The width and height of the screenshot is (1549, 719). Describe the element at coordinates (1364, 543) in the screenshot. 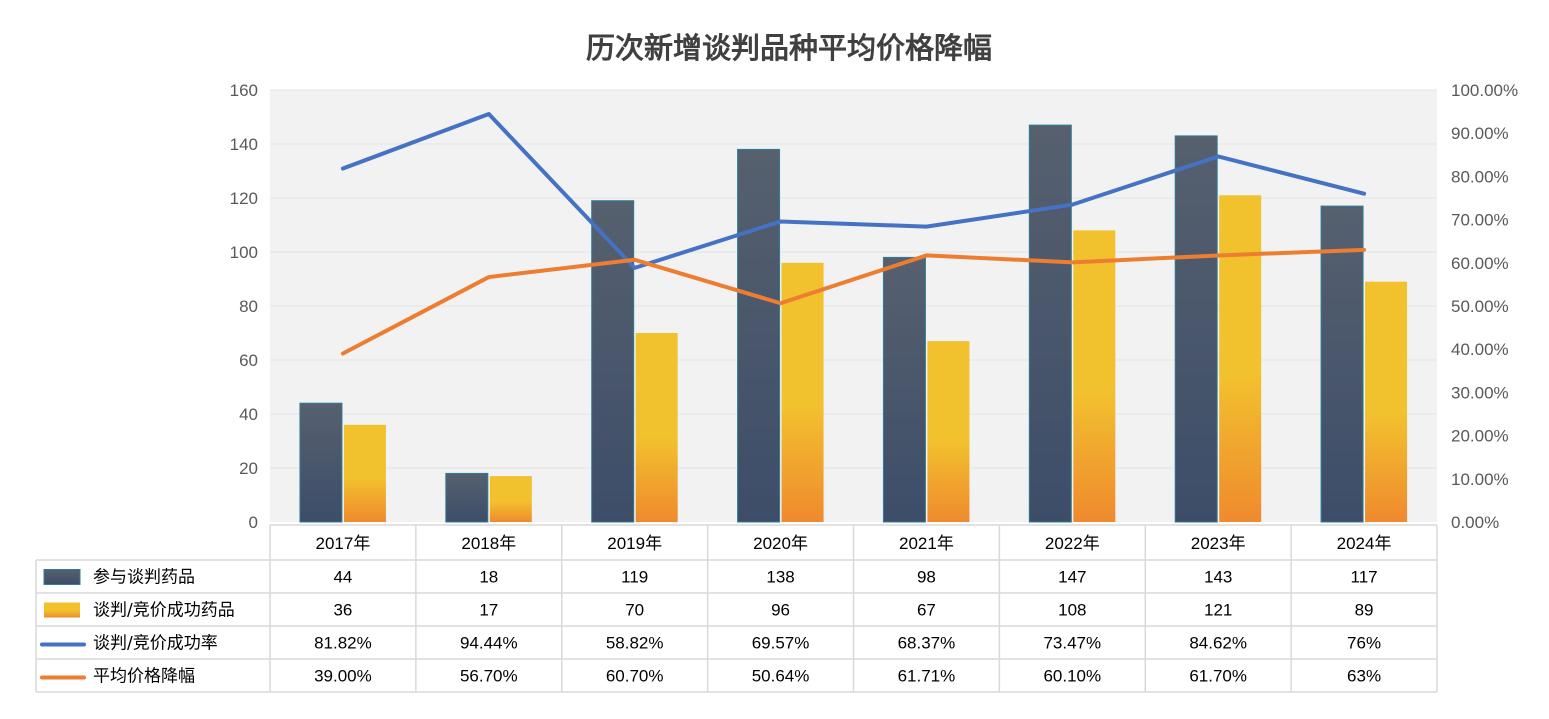

I see `x-tick-label: 2024年` at that location.